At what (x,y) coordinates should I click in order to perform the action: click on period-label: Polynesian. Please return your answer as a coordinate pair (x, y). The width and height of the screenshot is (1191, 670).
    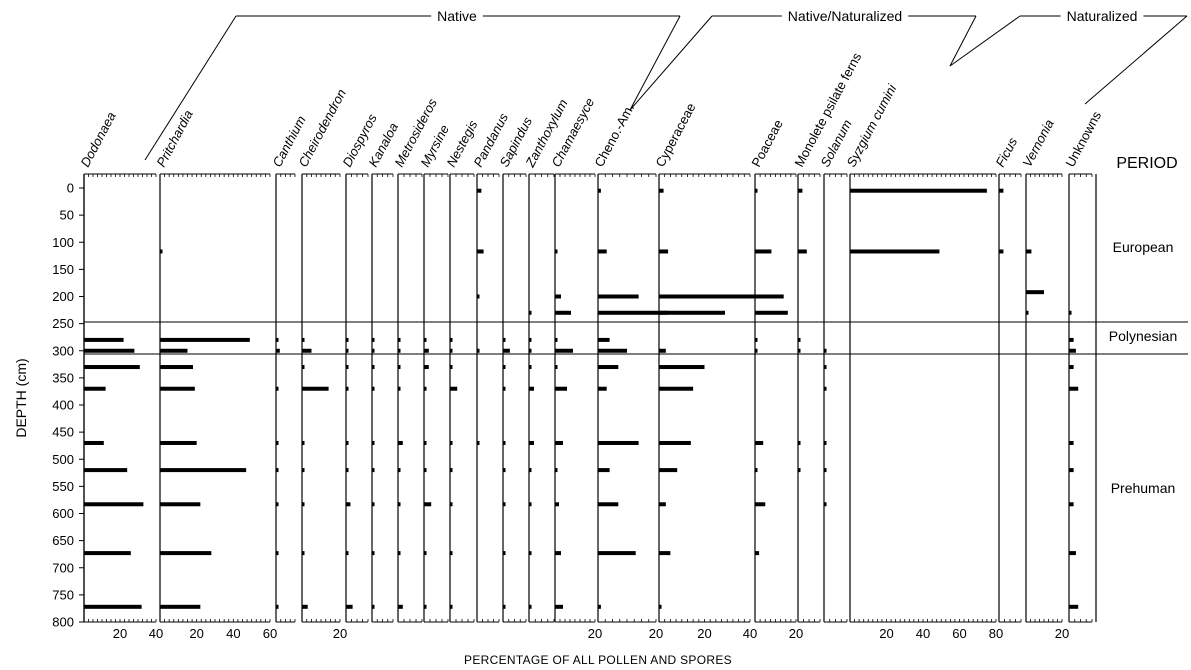
    Looking at the image, I should click on (1143, 336).